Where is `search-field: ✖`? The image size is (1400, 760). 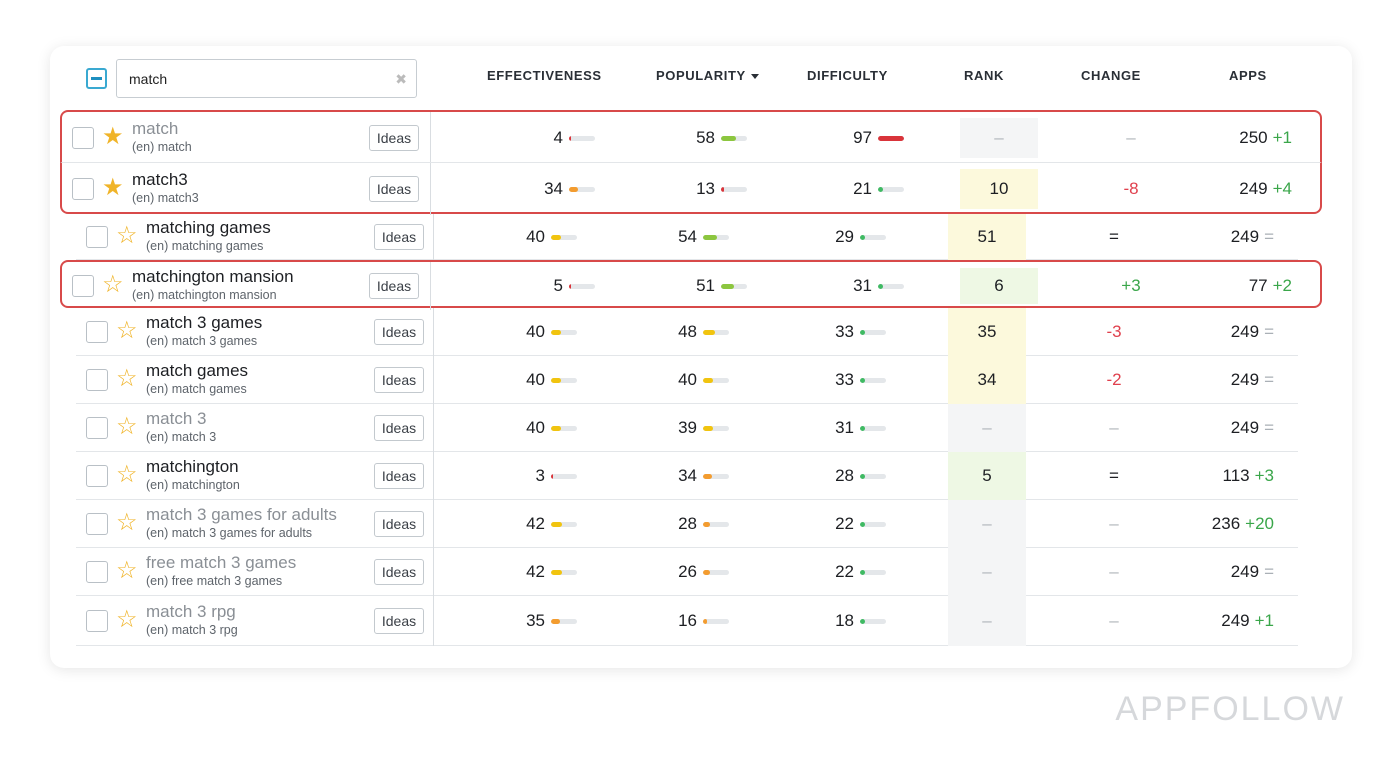
search-field: ✖ is located at coordinates (266, 78).